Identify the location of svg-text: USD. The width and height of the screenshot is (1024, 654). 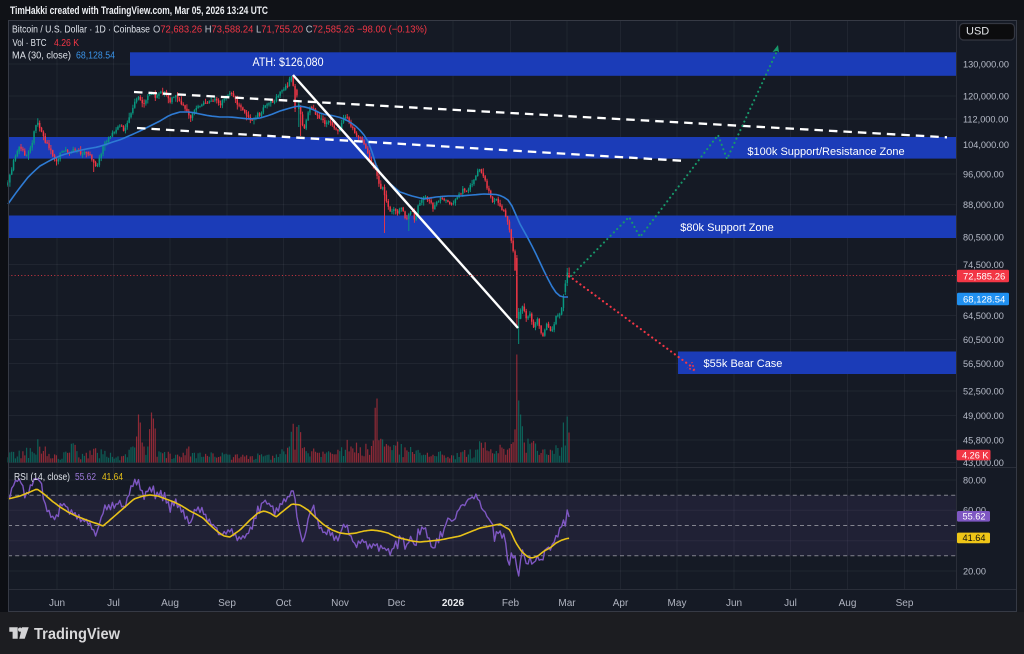
(977, 32).